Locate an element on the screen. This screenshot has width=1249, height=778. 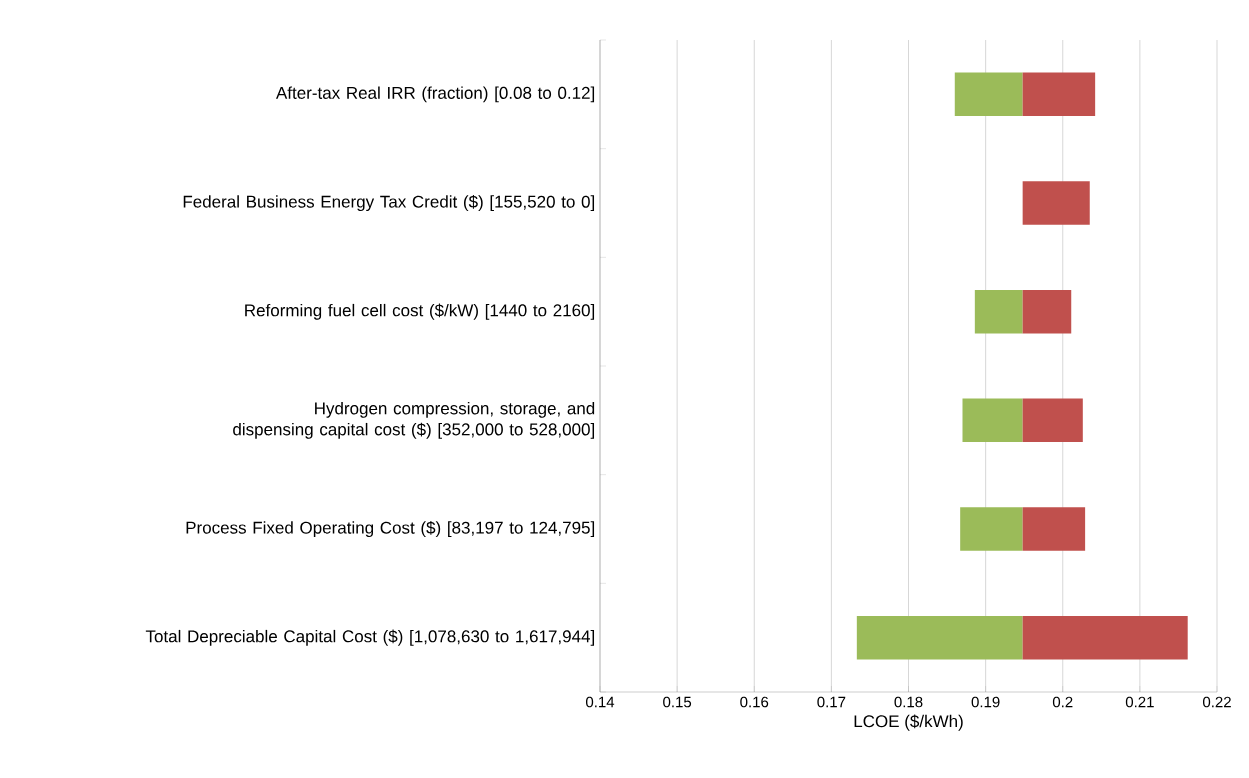
y-tick-label: Process Fixed Operating Cost ($) [83,197 to 124,795] is located at coordinates (390, 529).